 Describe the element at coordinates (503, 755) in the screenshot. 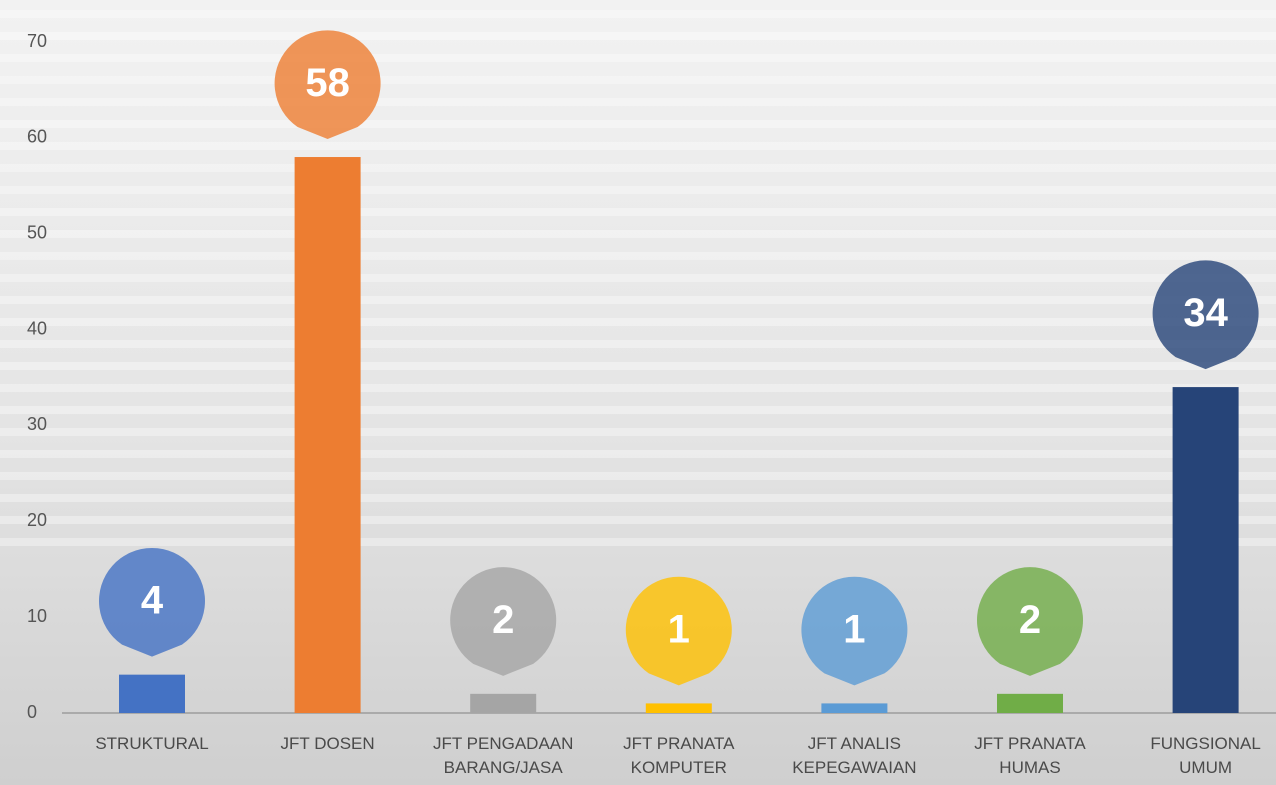

I see `x-tick-label: JFT PENGADAAN BARANG/JASA` at that location.